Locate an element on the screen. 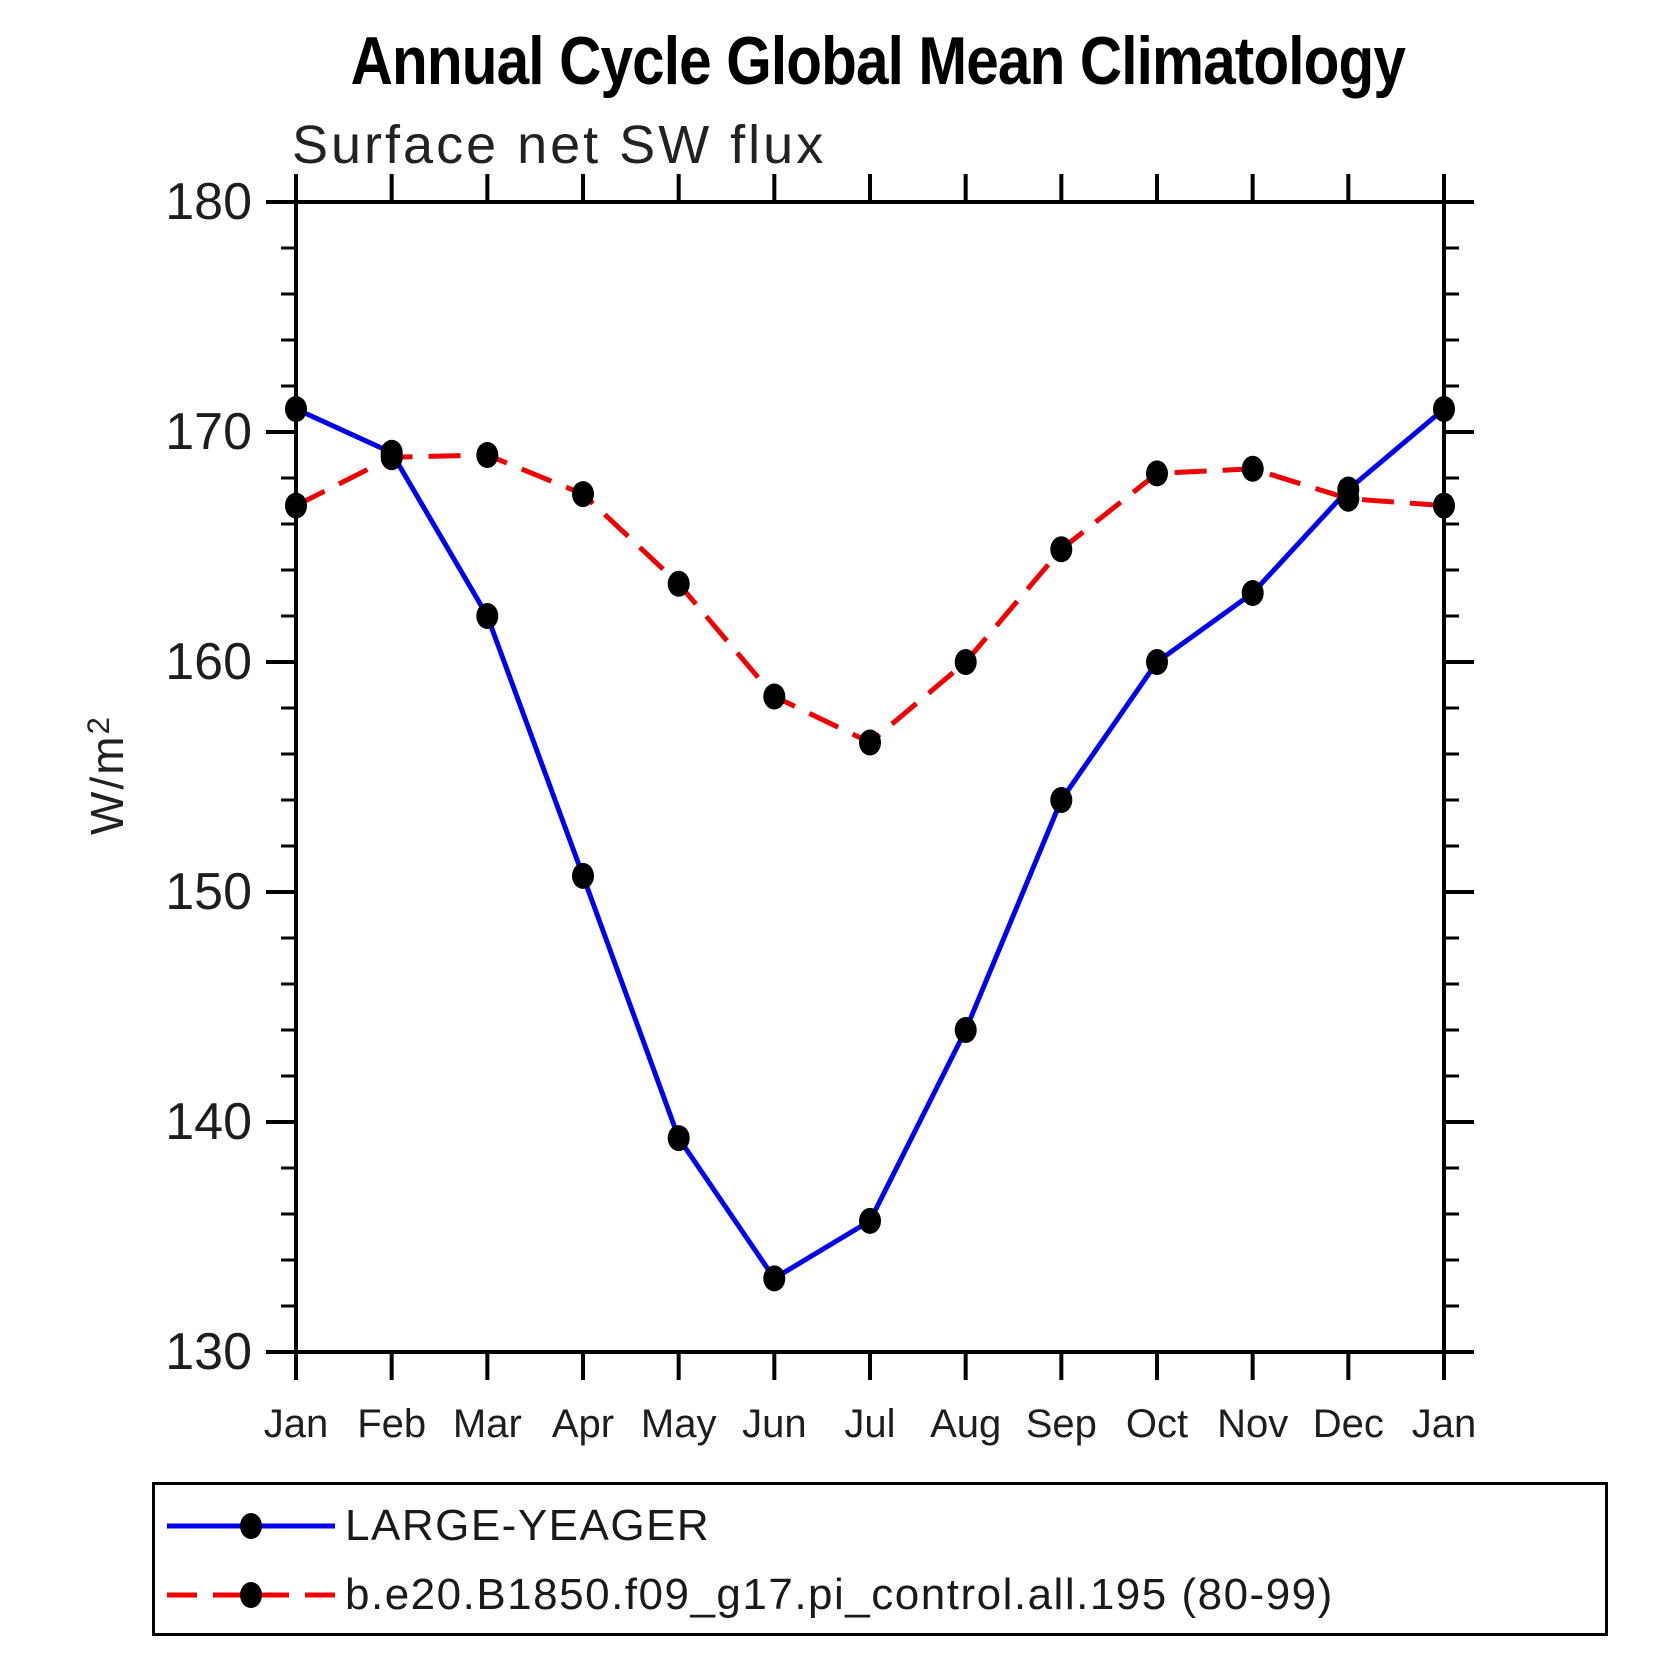 The height and width of the screenshot is (1674, 1674). series-line-model-run is located at coordinates (869, 599).